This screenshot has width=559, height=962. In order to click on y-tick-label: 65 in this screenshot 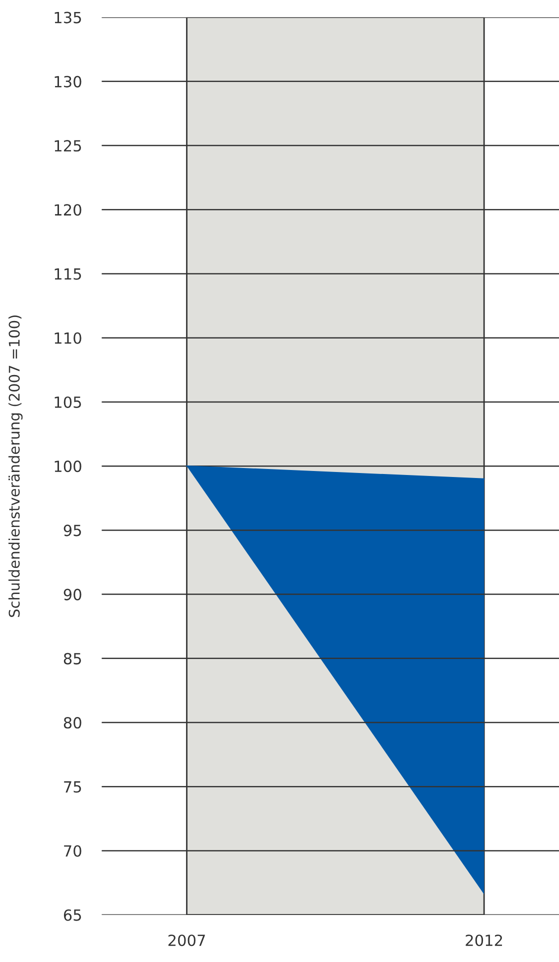, I will do `click(72, 915)`.